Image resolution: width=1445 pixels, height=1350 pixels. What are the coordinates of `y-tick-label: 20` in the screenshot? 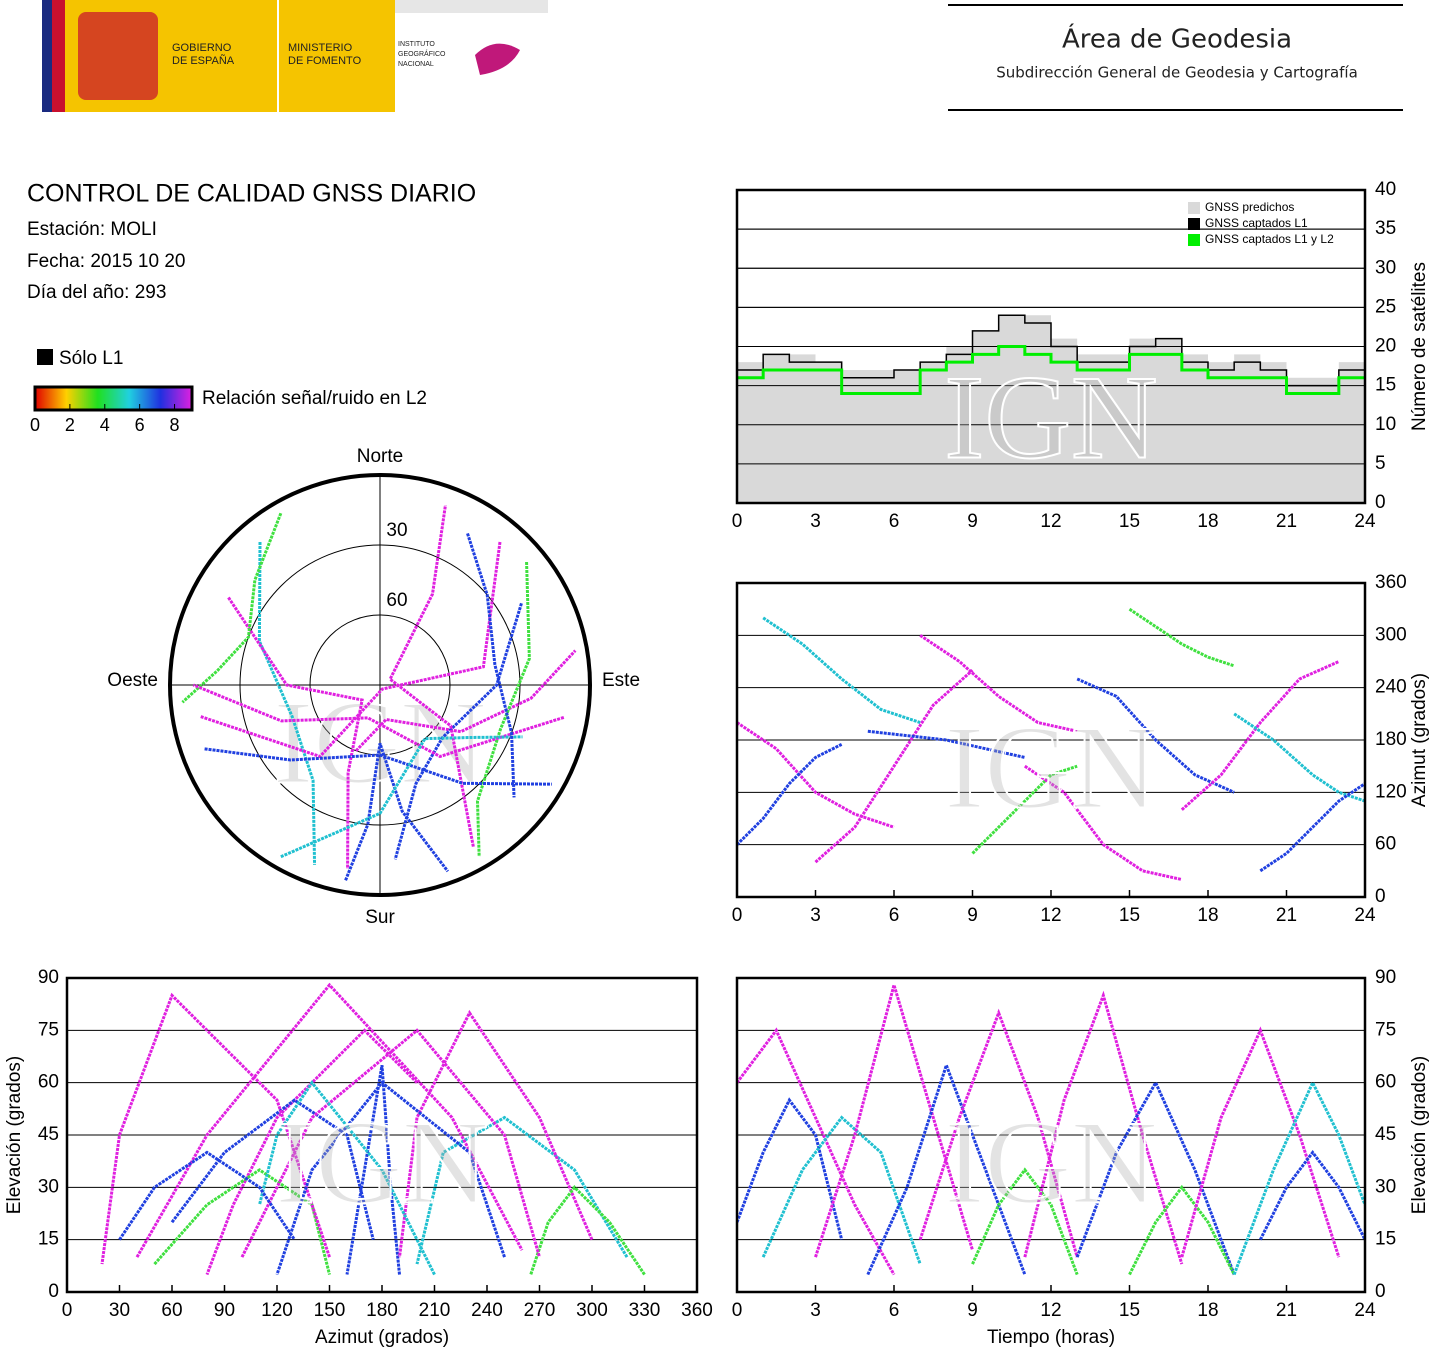 It's located at (1385, 346).